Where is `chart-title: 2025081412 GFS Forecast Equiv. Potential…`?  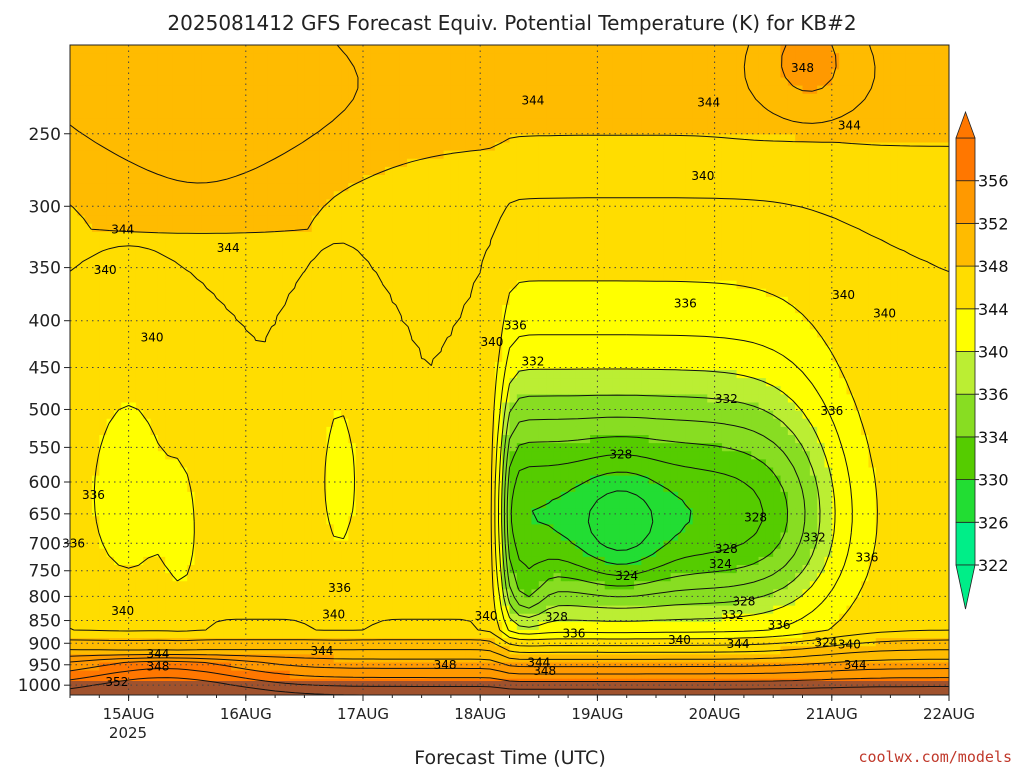 chart-title: 2025081412 GFS Forecast Equiv. Potential… is located at coordinates (511, 23).